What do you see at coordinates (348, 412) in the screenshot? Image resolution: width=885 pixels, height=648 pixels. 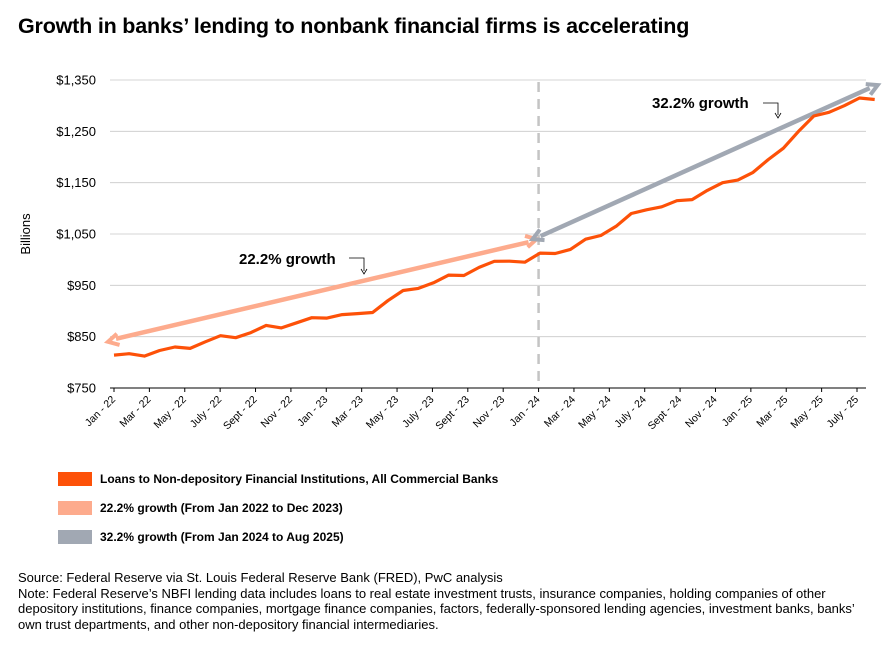 I see `x-tick-label: Mar - 23` at bounding box center [348, 412].